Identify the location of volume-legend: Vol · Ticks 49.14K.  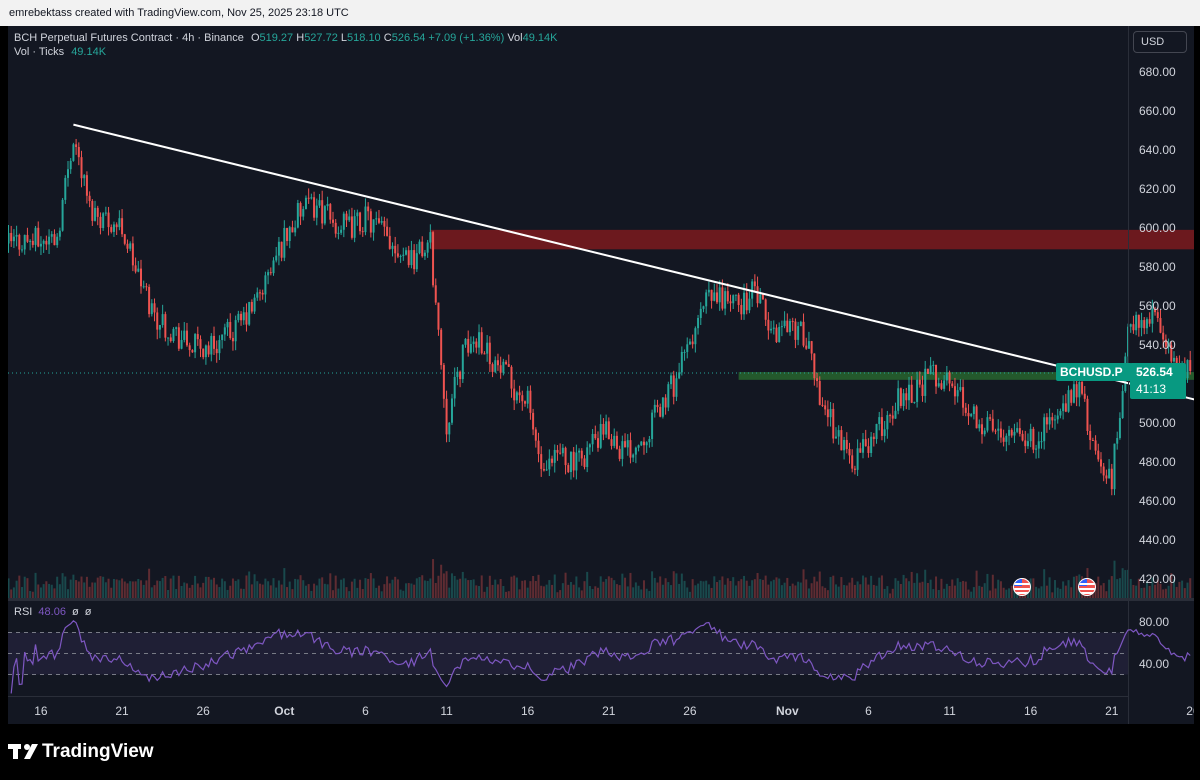
(60, 52).